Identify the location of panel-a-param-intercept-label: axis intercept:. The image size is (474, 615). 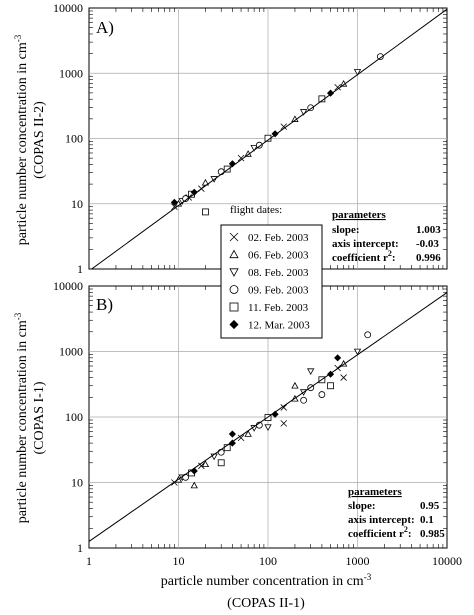
(365, 244).